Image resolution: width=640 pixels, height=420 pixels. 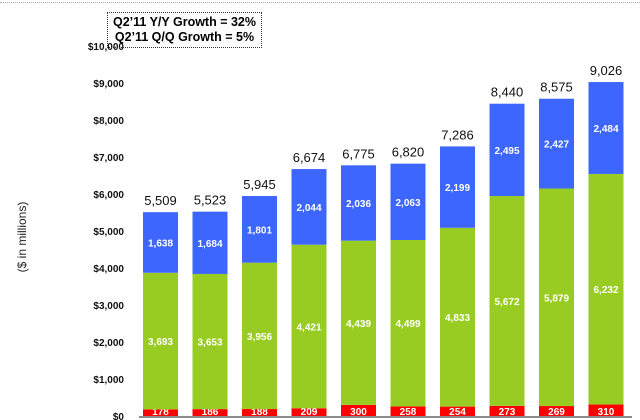 I want to click on segment-label-green: 6,232, so click(x=605, y=290).